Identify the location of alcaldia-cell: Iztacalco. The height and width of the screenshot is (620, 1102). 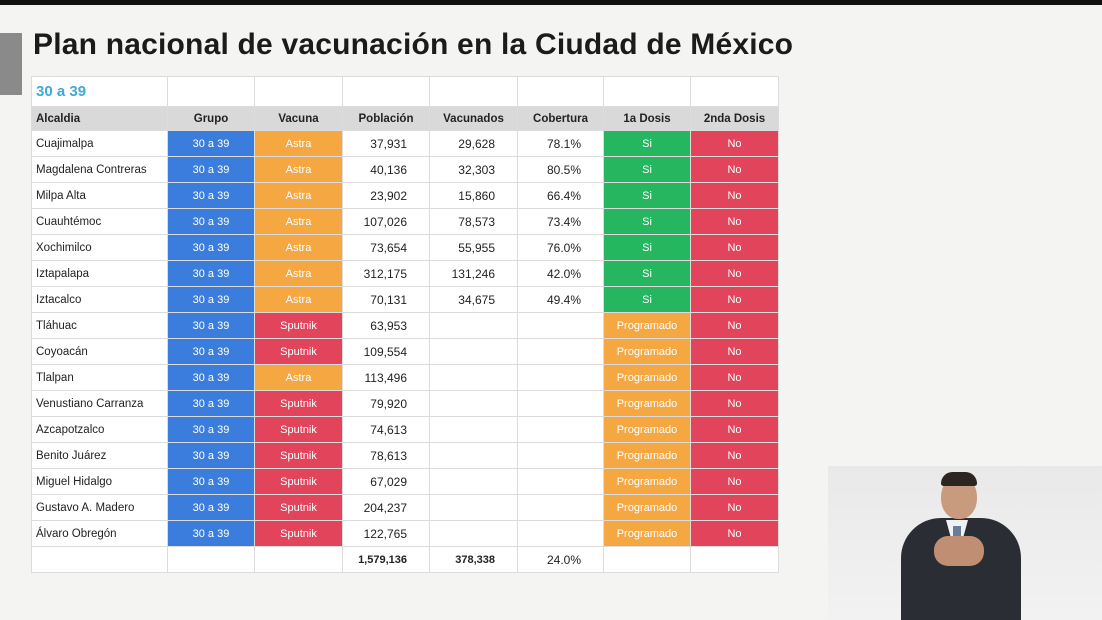
(99, 299).